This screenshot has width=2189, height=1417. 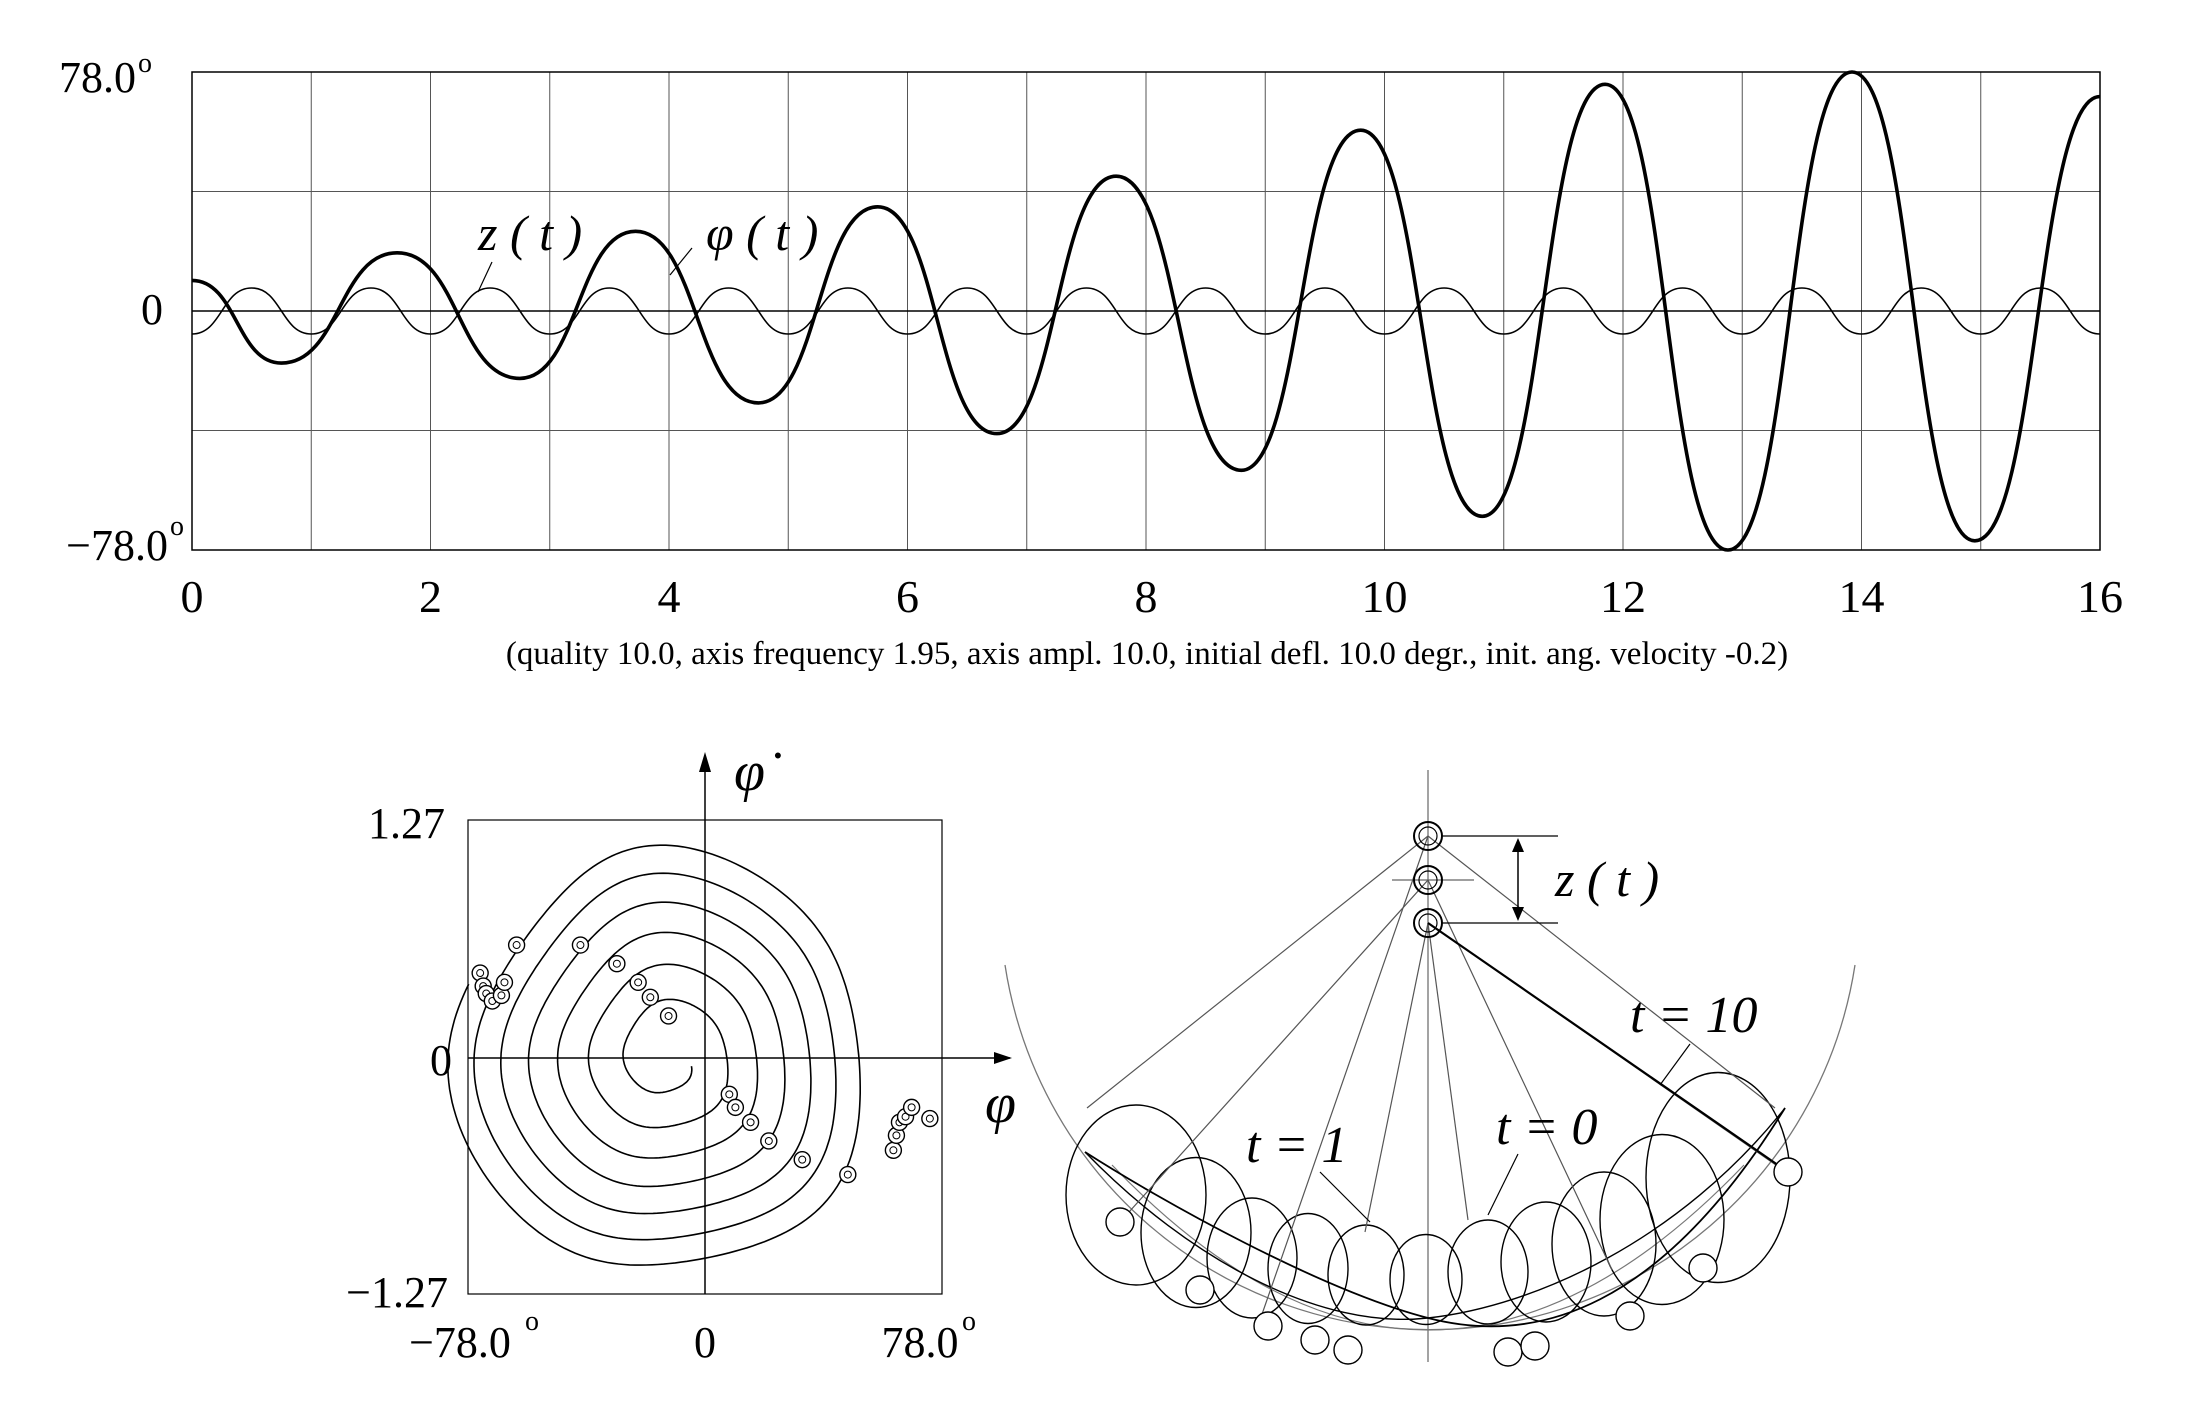 What do you see at coordinates (681, 261) in the screenshot?
I see `phi-label-leader` at bounding box center [681, 261].